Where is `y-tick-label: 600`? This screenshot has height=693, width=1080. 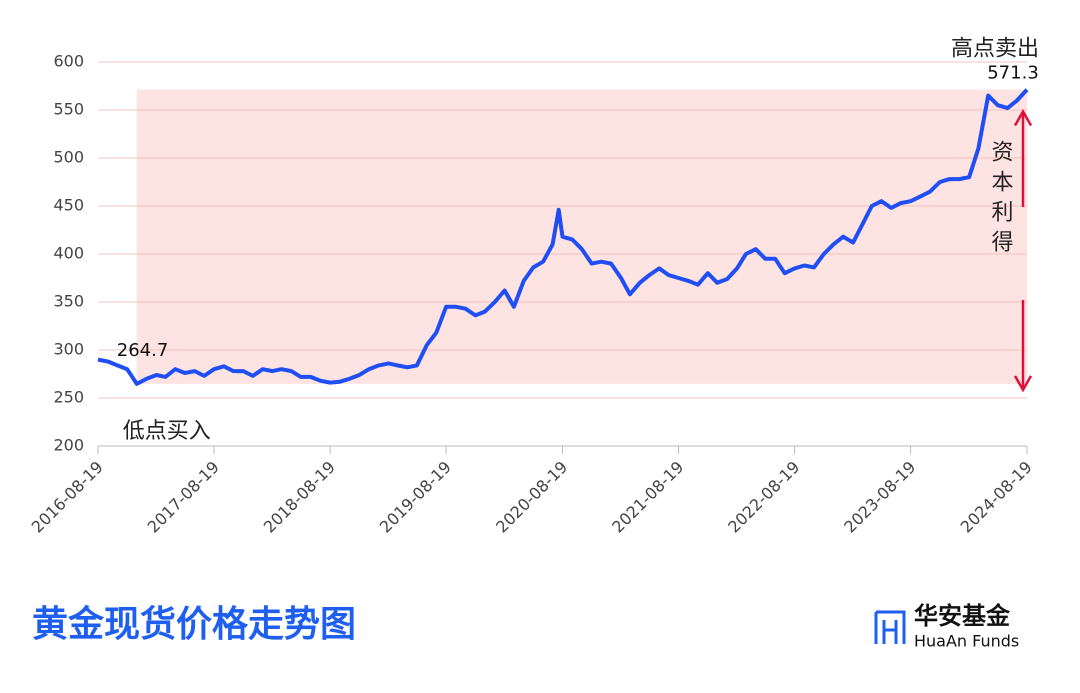 y-tick-label: 600 is located at coordinates (68, 61).